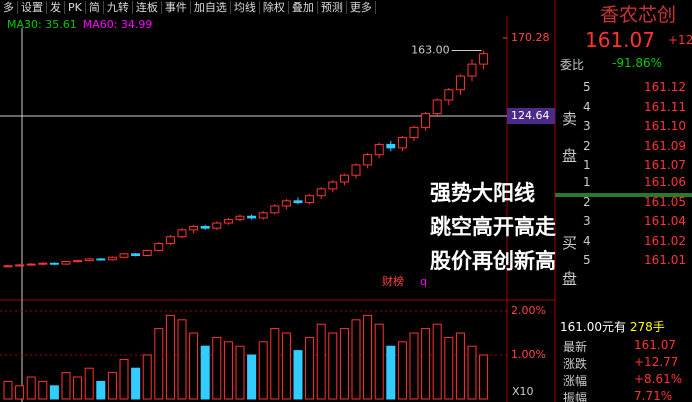  Describe the element at coordinates (176, 7) in the screenshot. I see `toolbar-item: 事件` at that location.